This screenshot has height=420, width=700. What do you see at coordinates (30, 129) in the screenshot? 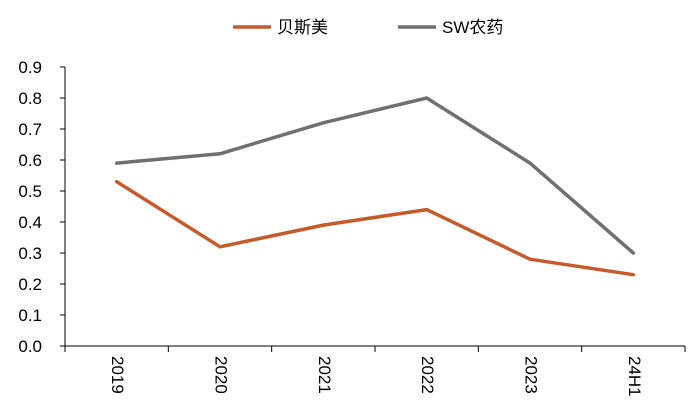
I see `y-tick-label: 0.7` at bounding box center [30, 129].